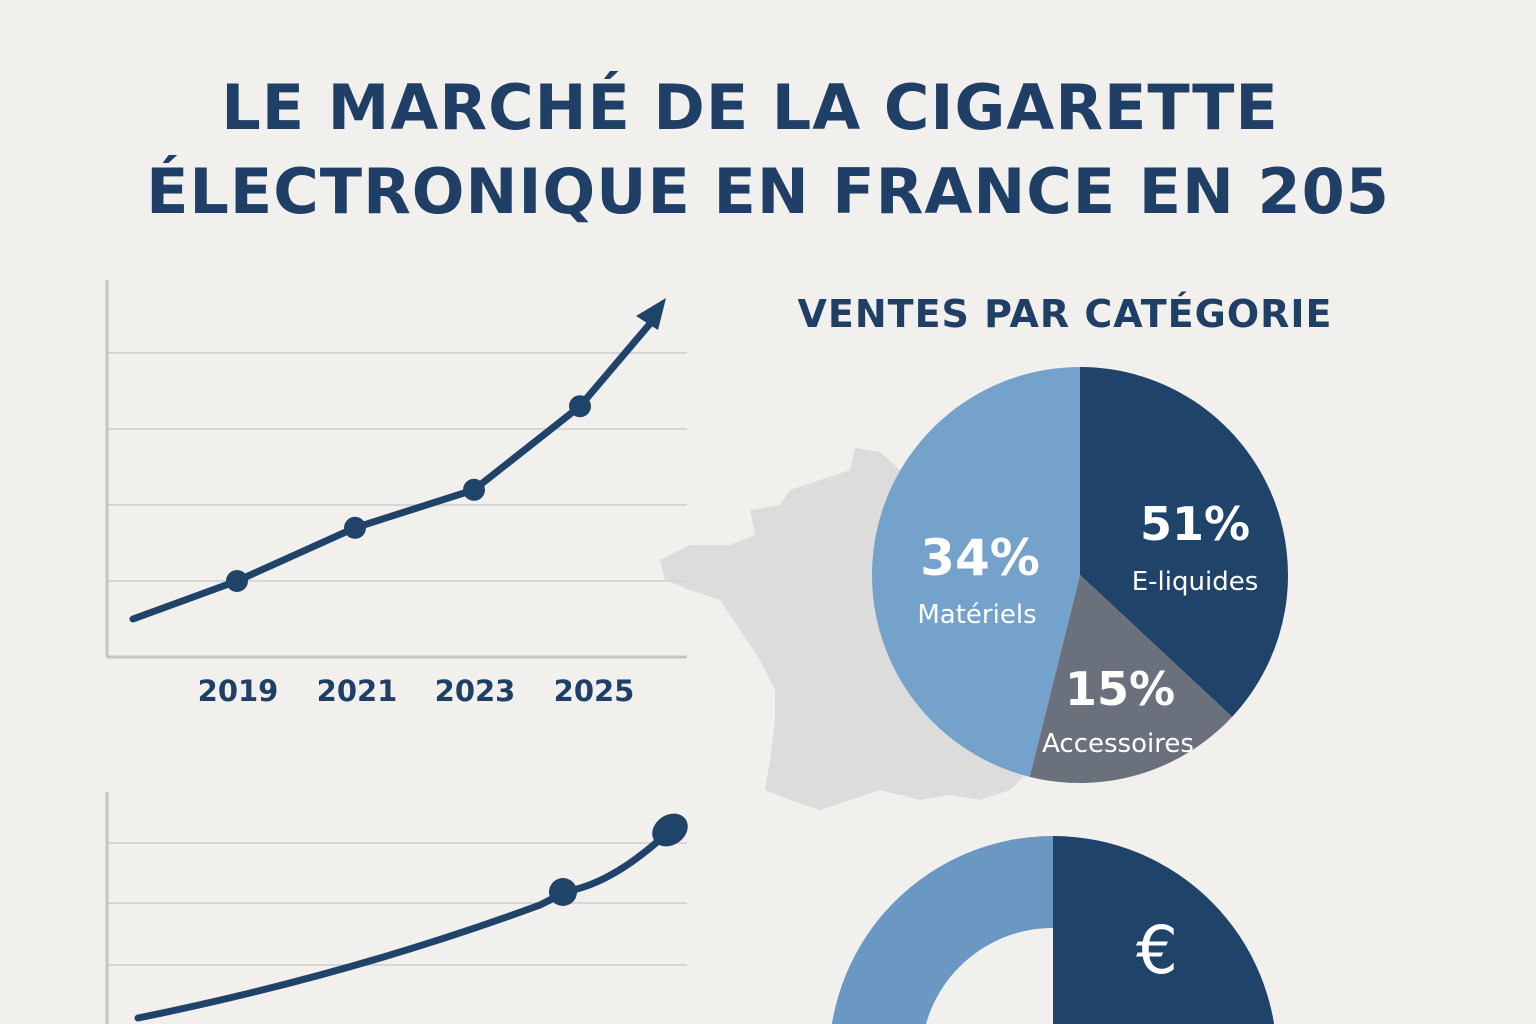  I want to click on pie-category-label: E-liquides, so click(1195, 582).